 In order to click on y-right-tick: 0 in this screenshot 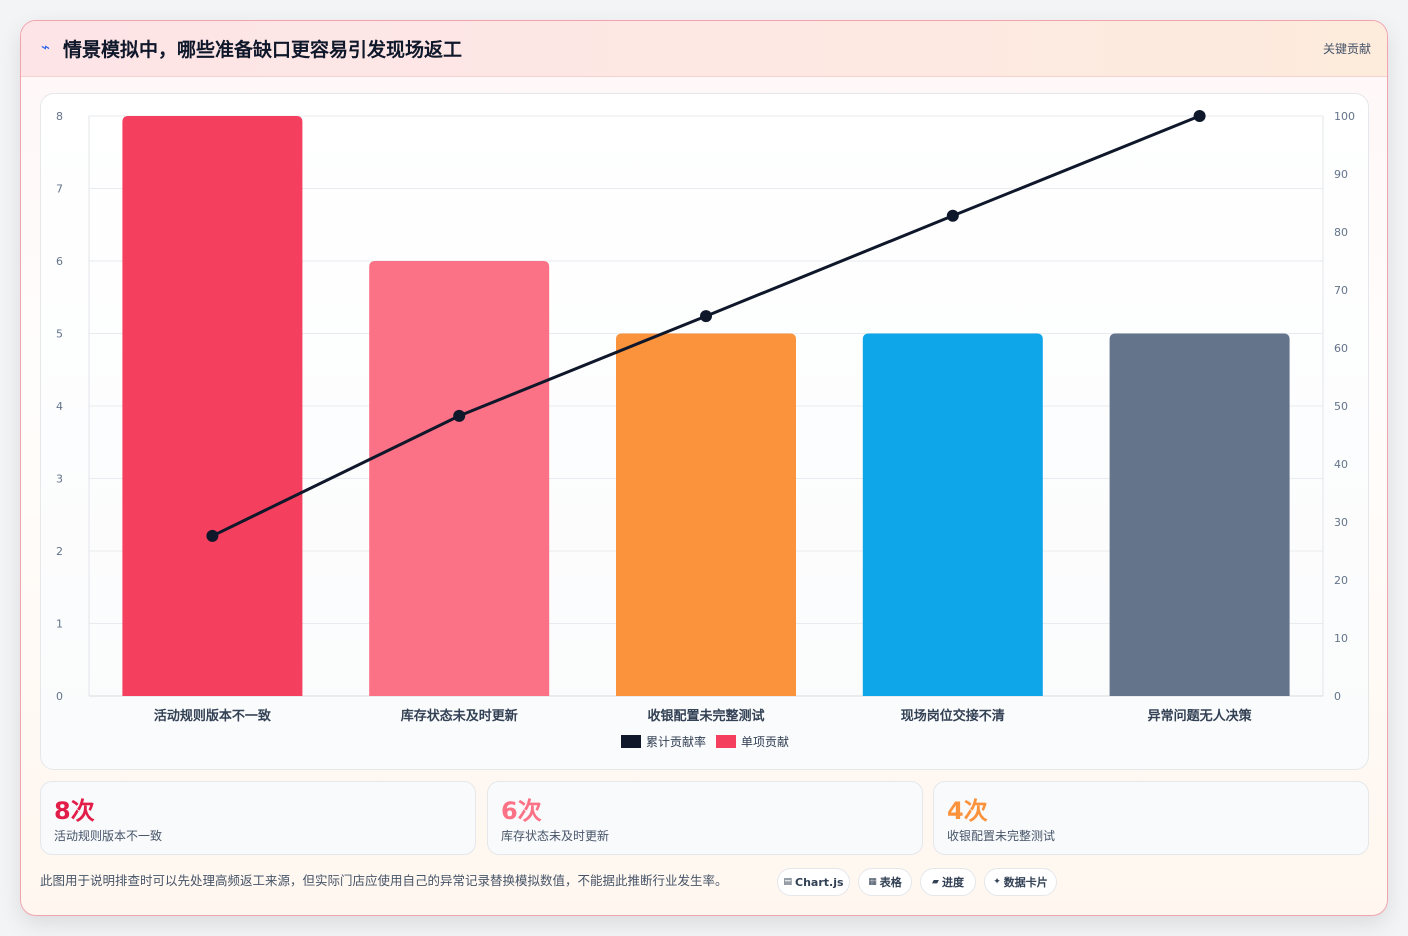, I will do `click(1337, 696)`.